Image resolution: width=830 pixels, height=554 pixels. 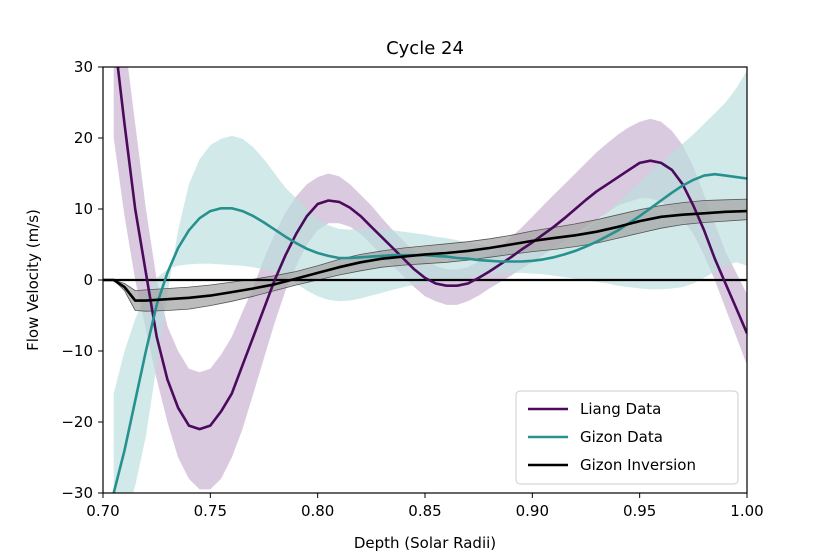 What do you see at coordinates (317, 511) in the screenshot?
I see `x-tick-label: 0.80` at bounding box center [317, 511].